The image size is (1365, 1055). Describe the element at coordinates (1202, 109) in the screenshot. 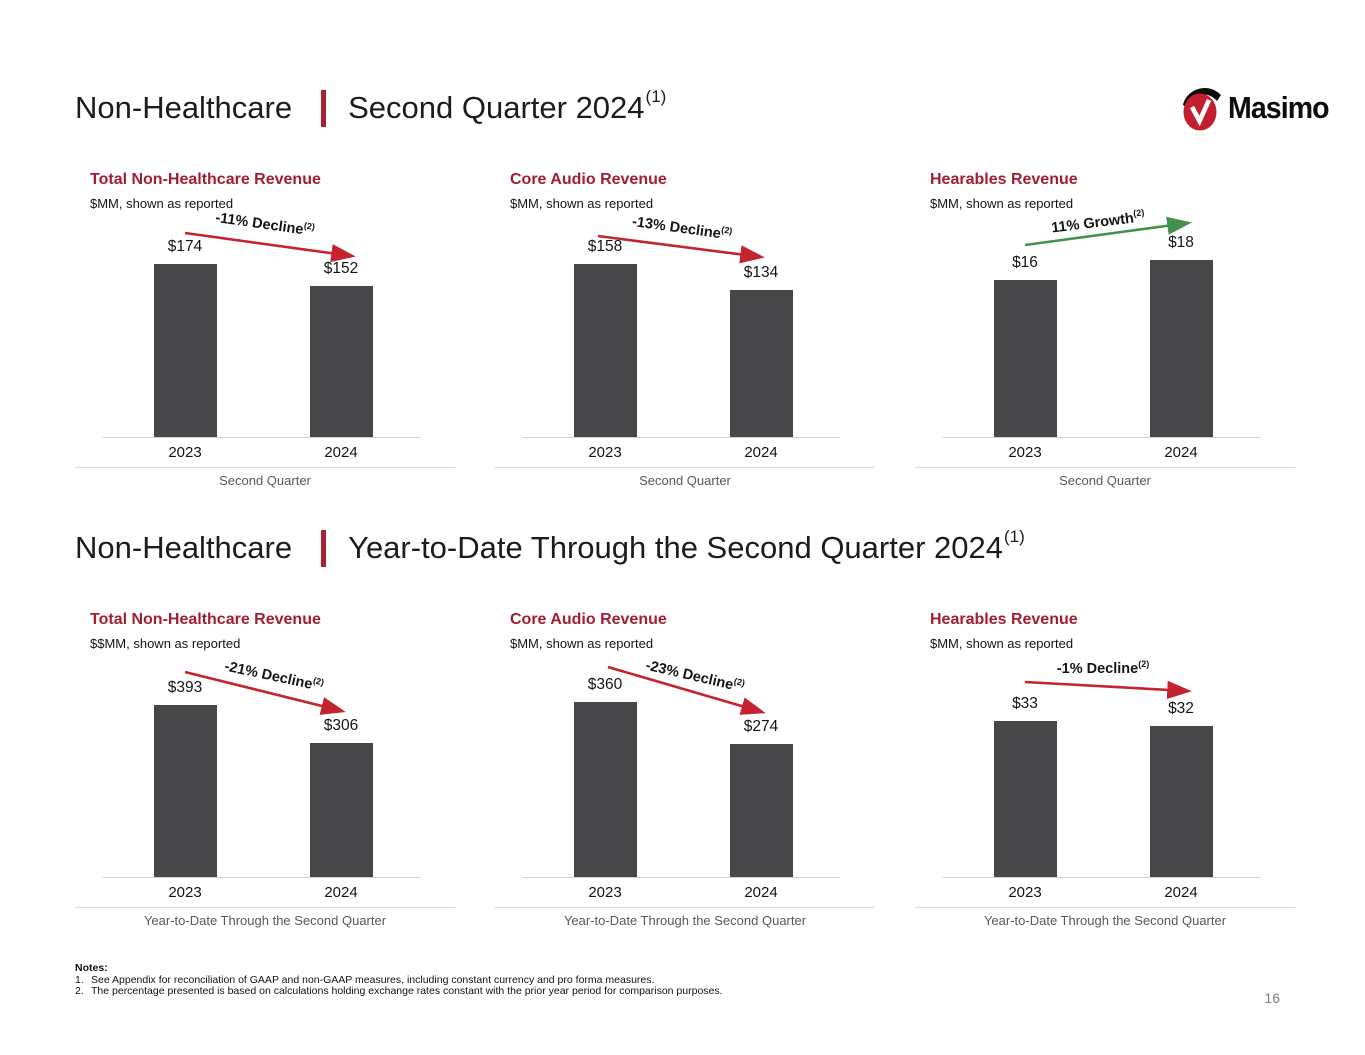

I see `masimo-logo-icon` at that location.